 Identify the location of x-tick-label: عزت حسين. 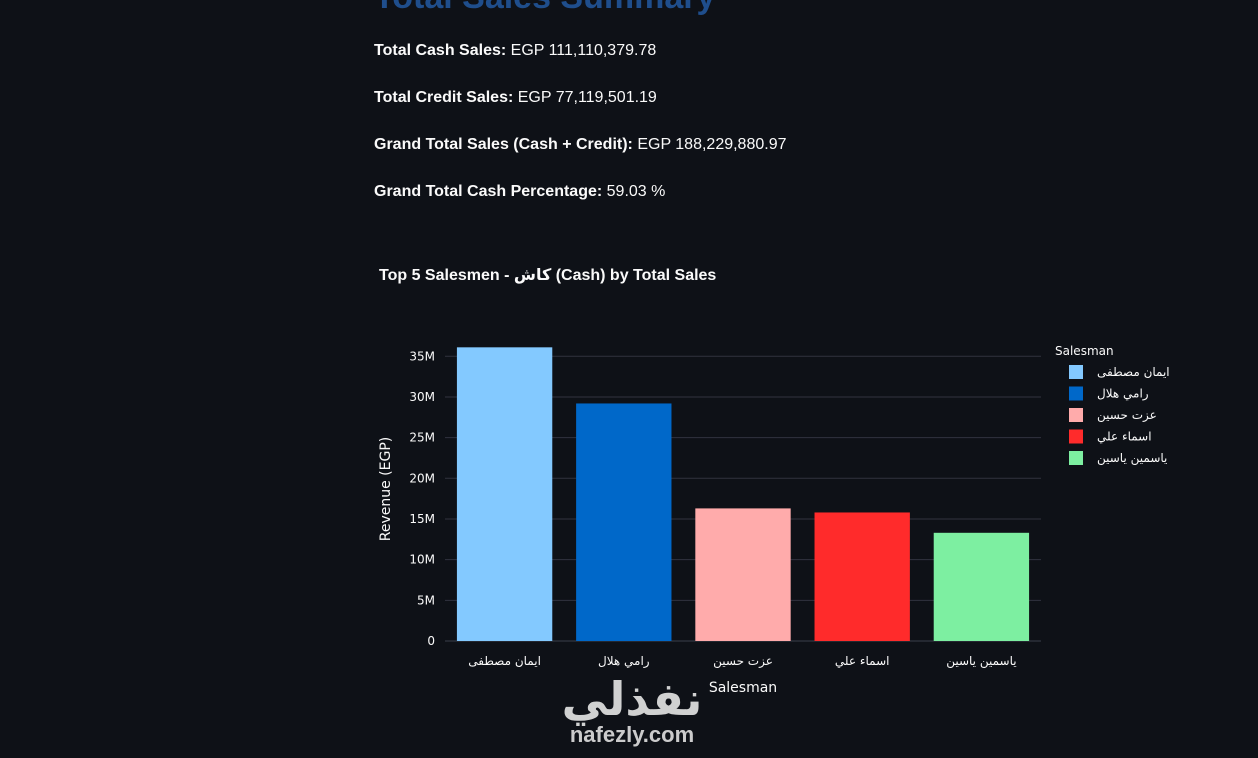
(743, 661).